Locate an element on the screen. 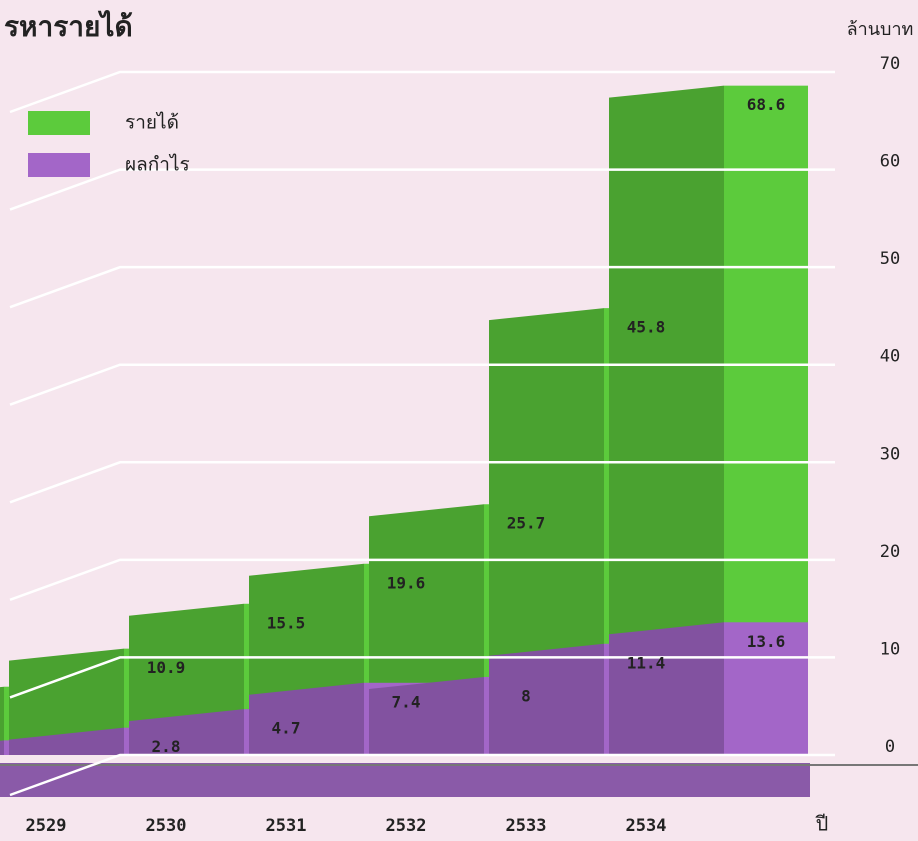 This screenshot has width=918, height=841. y-tick-label: 70 is located at coordinates (890, 64).